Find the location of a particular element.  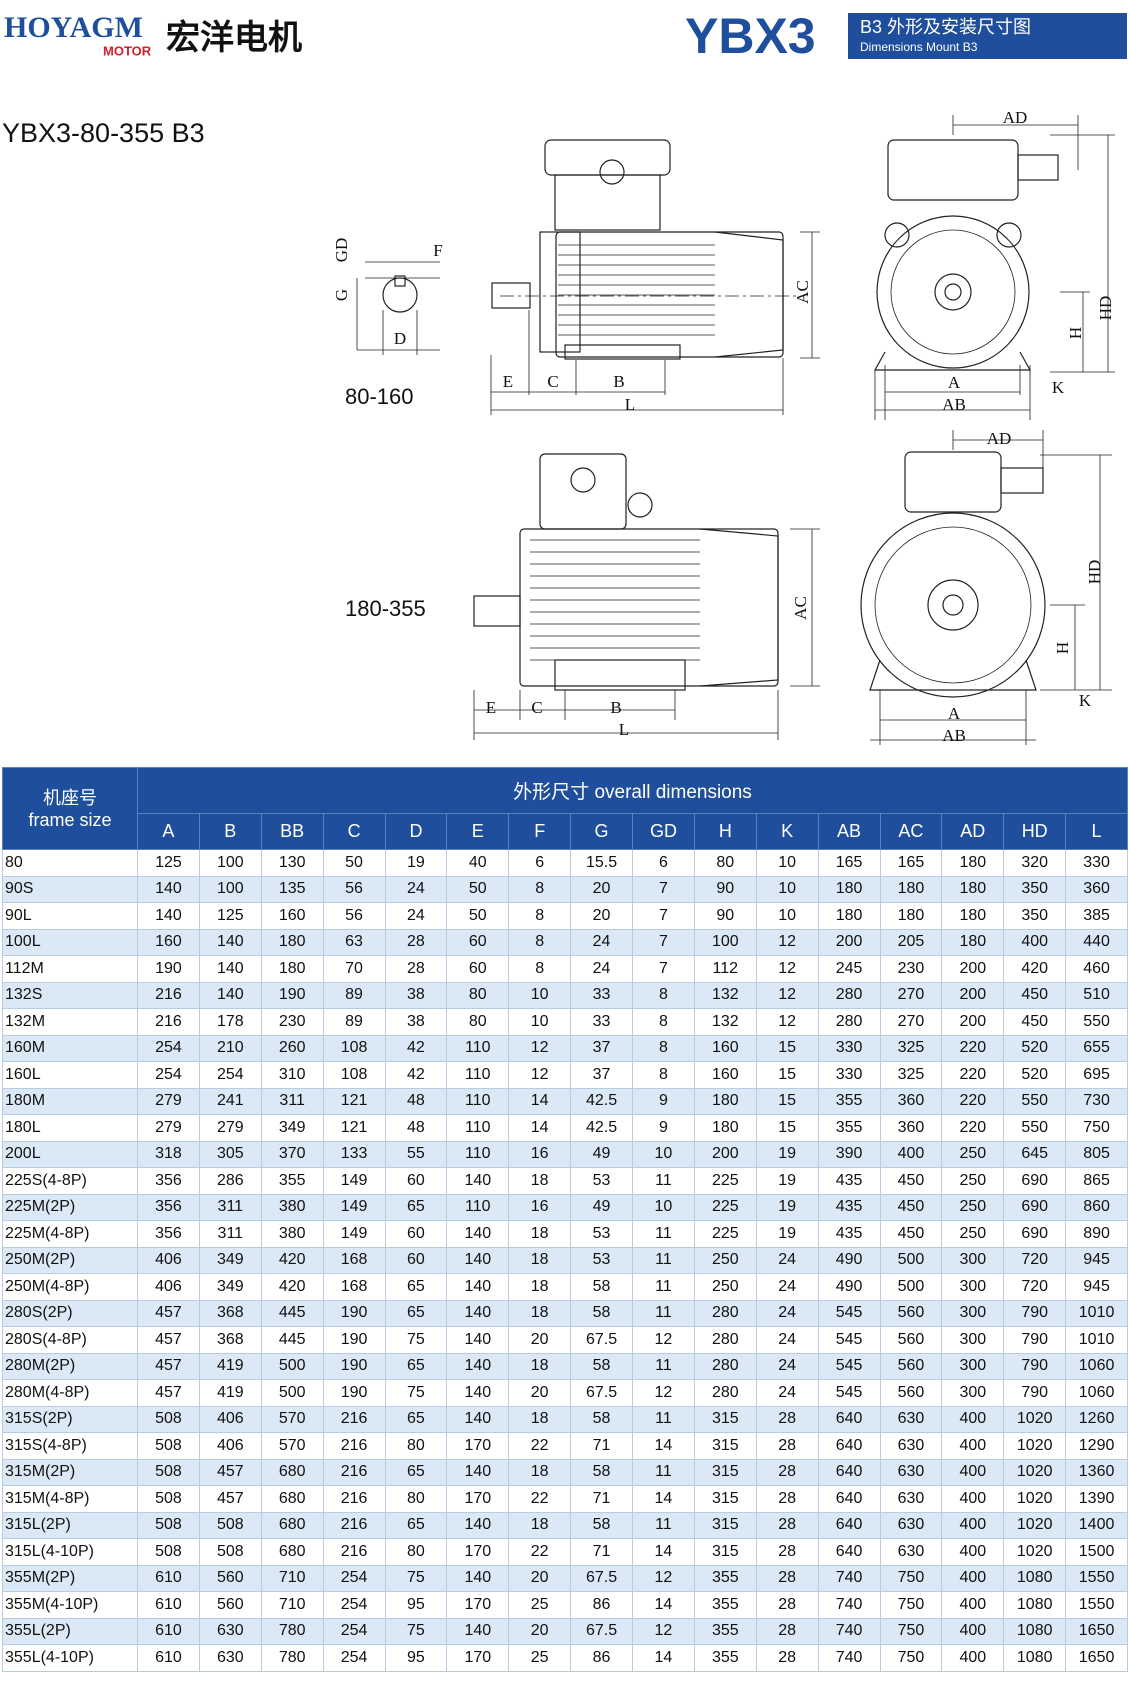

dim-label: L is located at coordinates (624, 729).